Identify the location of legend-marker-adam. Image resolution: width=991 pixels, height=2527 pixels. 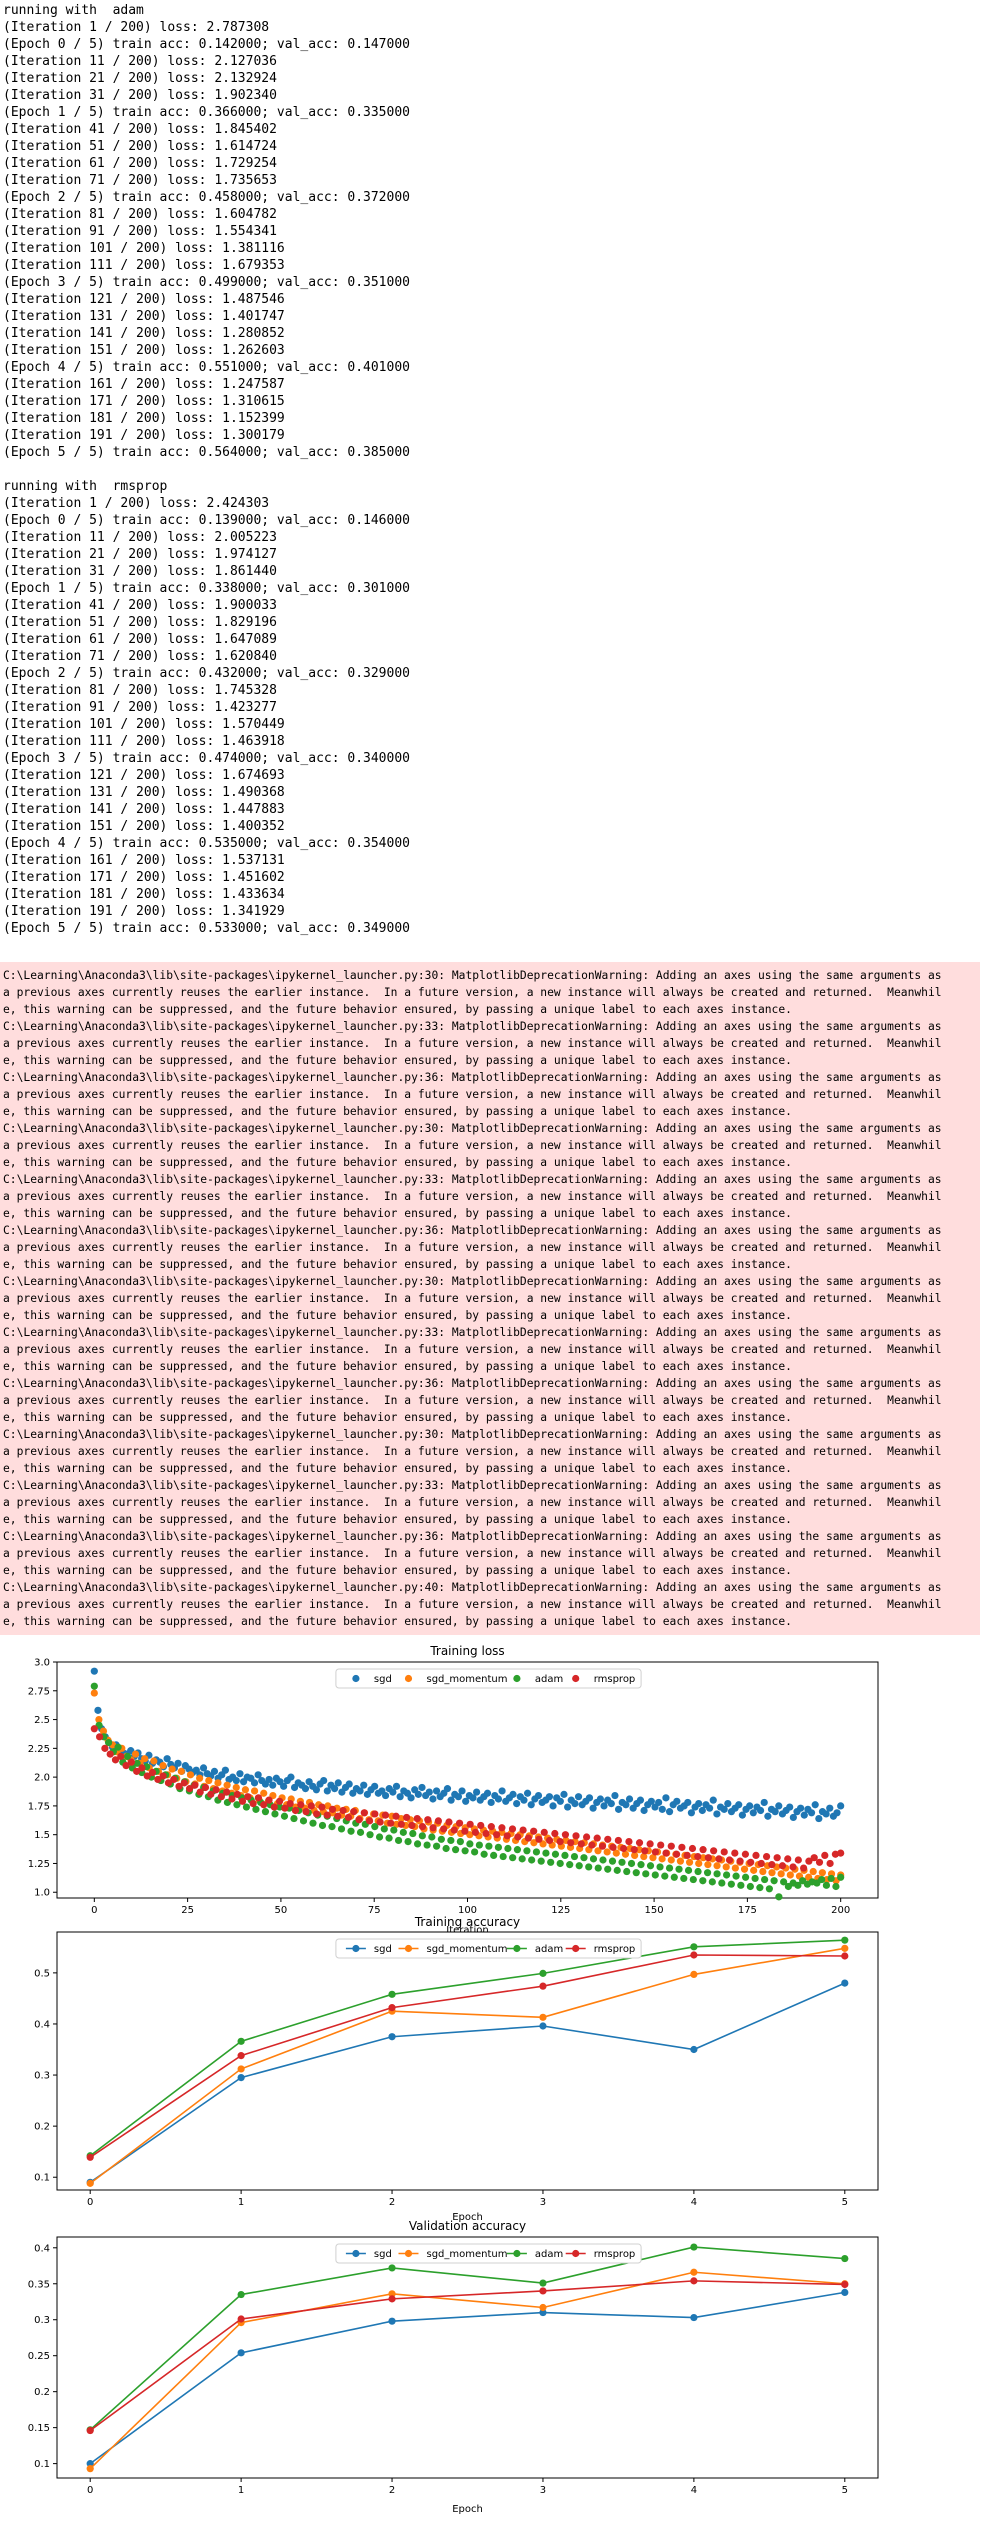
(517, 2253).